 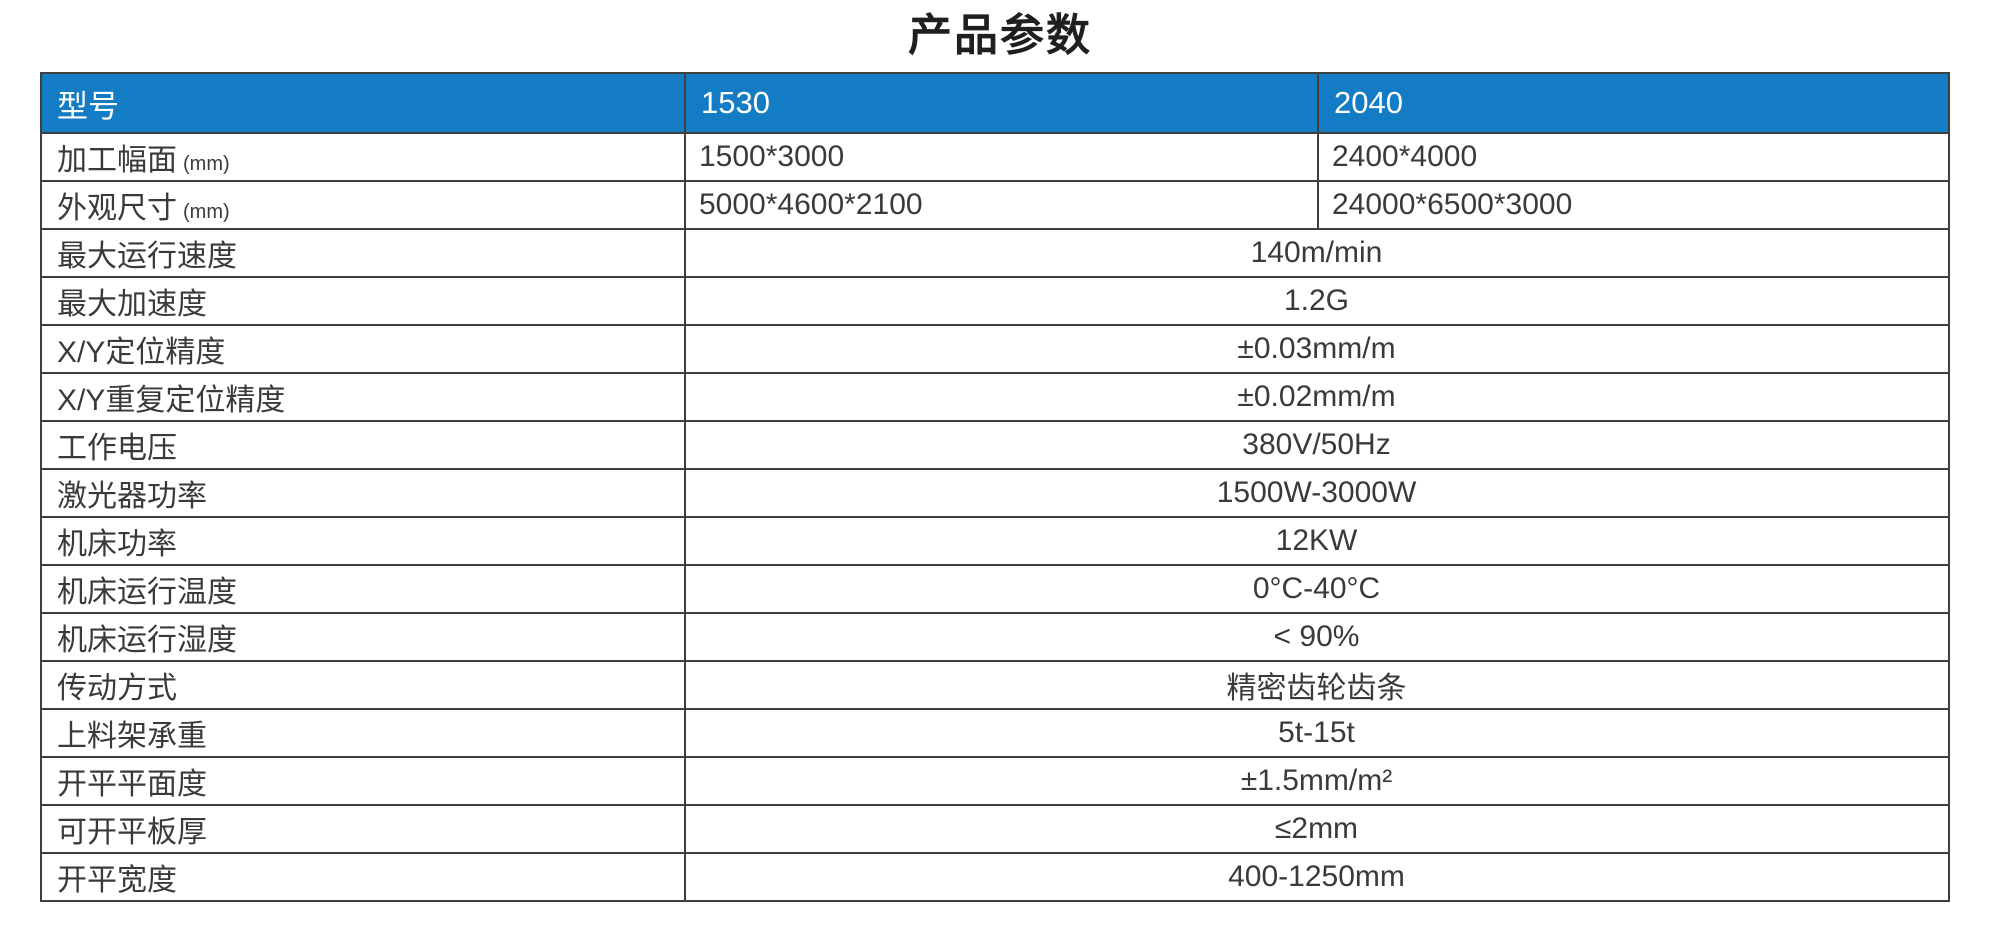 What do you see at coordinates (1317, 781) in the screenshot?
I see `param-value: ±1.5mm/m²` at bounding box center [1317, 781].